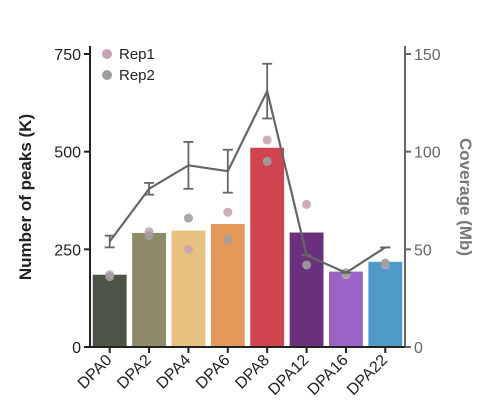  I want to click on right-tick-label-0: 0, so click(418, 348).